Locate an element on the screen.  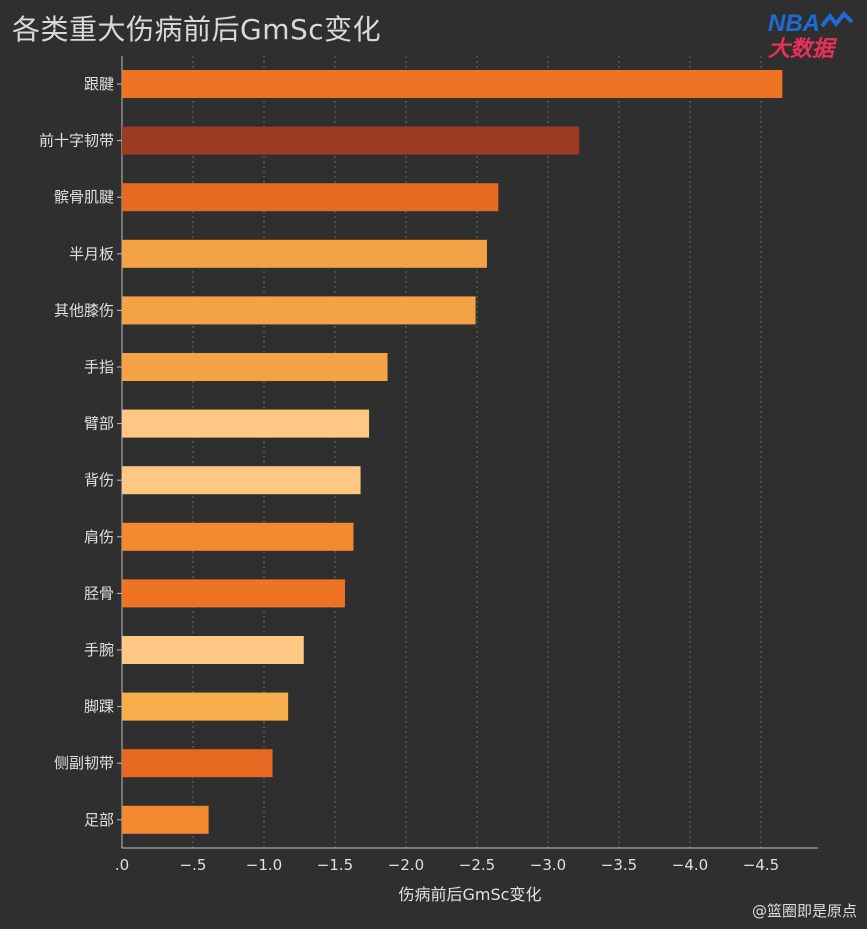
x-tick-label: −4.0 is located at coordinates (690, 865).